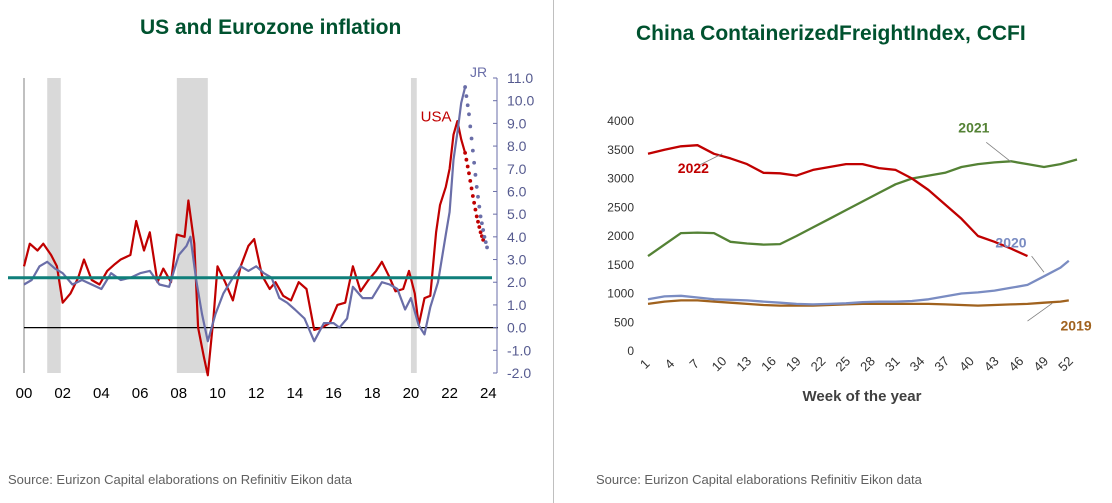 The width and height of the screenshot is (1112, 503). I want to click on series-line-2019, so click(858, 303).